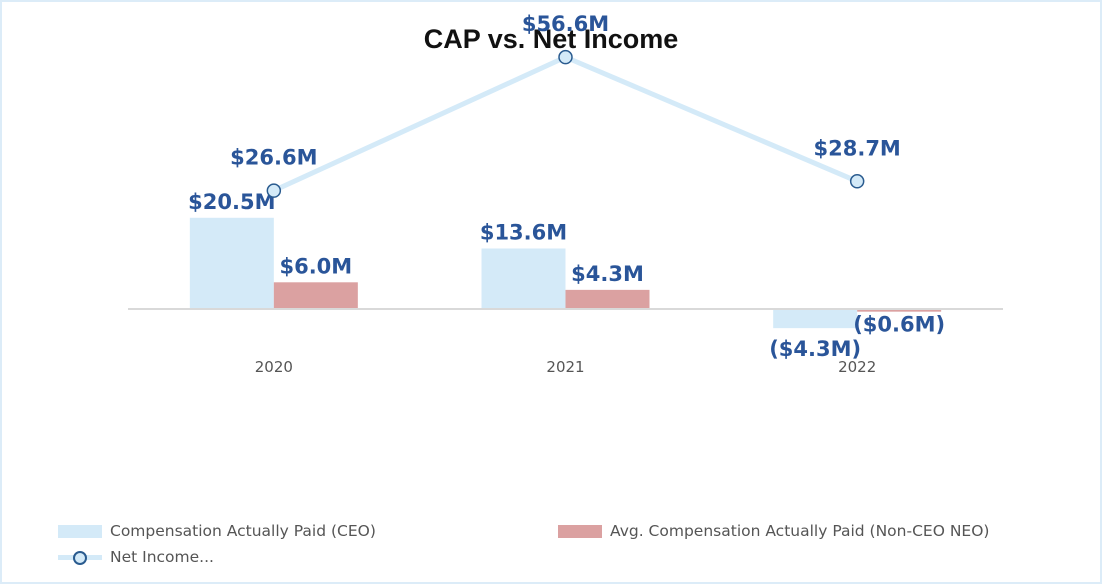 The image size is (1102, 584). Describe the element at coordinates (857, 148) in the screenshot. I see `data-label-net-income-2022: $28.7M` at that location.